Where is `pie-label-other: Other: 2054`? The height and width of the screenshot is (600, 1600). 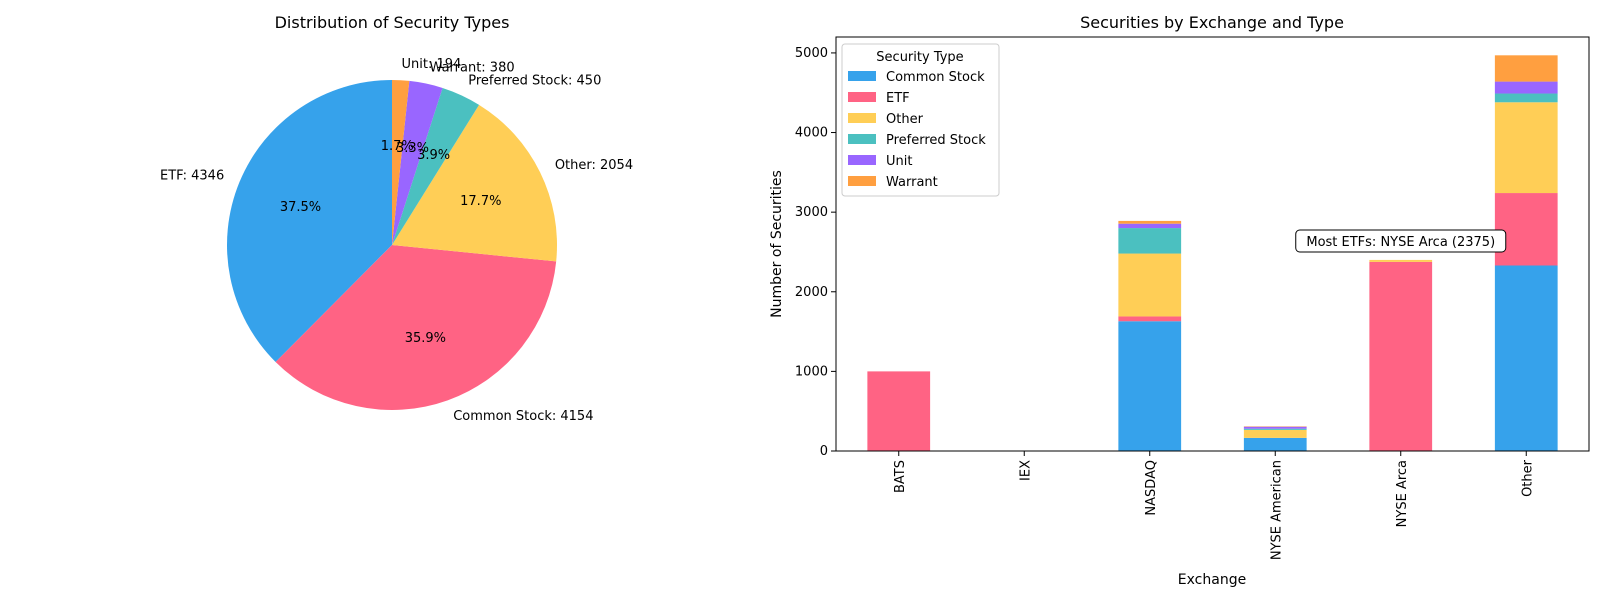
pie-label-other: Other: 2054 is located at coordinates (594, 165).